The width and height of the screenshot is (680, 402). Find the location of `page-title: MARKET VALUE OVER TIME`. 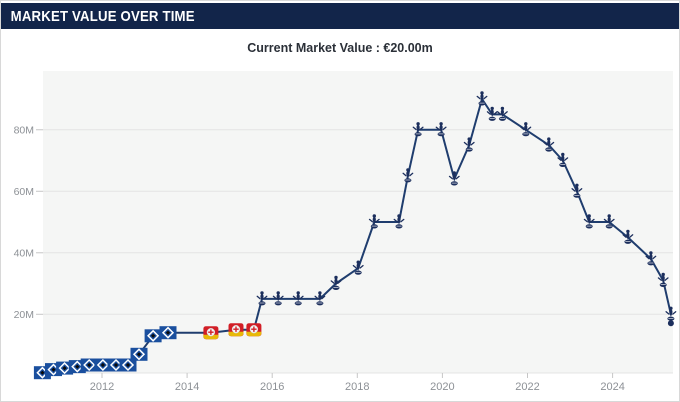

page-title: MARKET VALUE OVER TIME is located at coordinates (102, 16).